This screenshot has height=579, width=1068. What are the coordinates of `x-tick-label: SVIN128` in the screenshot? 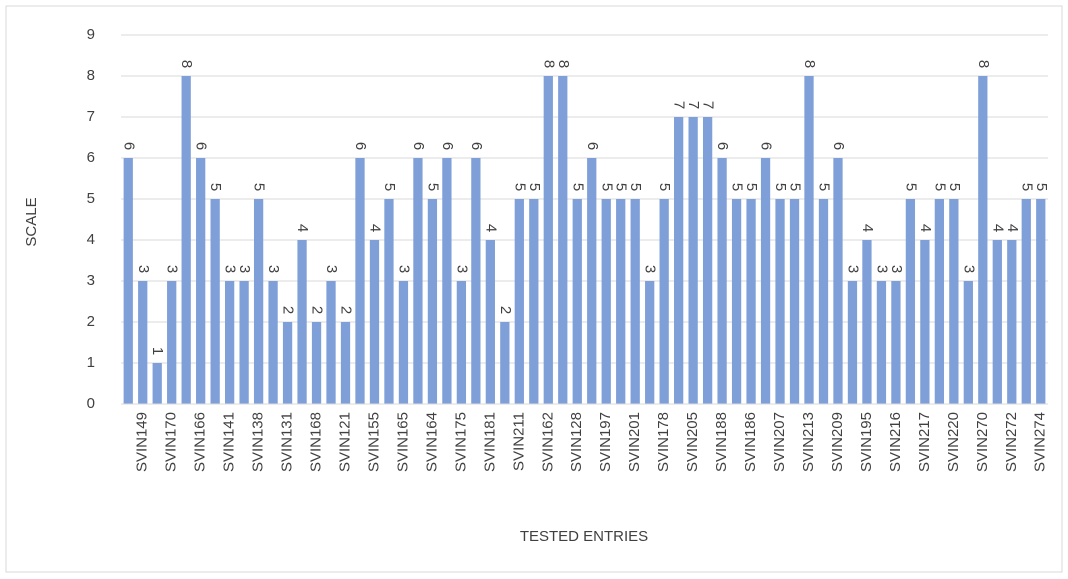 It's located at (576, 442).